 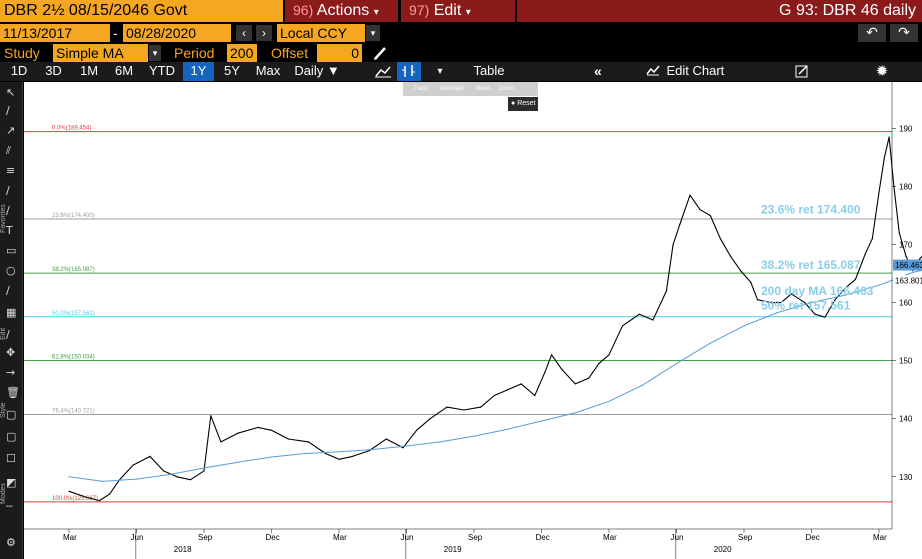 I want to click on collapse-icon: «, so click(x=598, y=71).